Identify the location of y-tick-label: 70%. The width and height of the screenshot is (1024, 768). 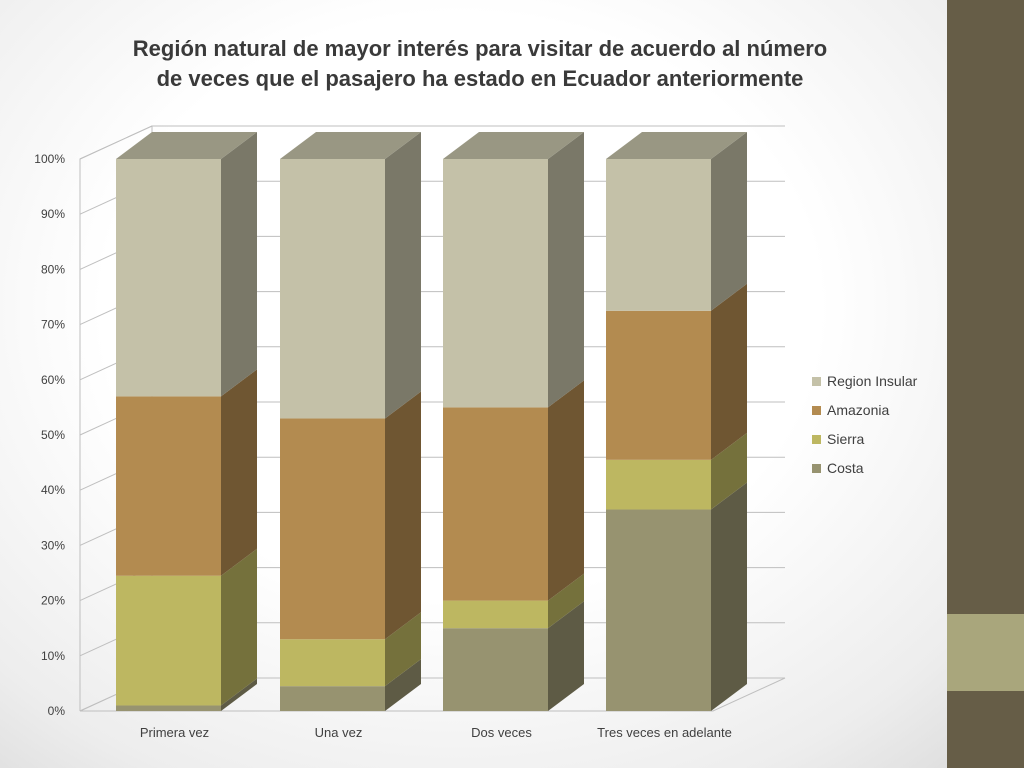
(53, 325).